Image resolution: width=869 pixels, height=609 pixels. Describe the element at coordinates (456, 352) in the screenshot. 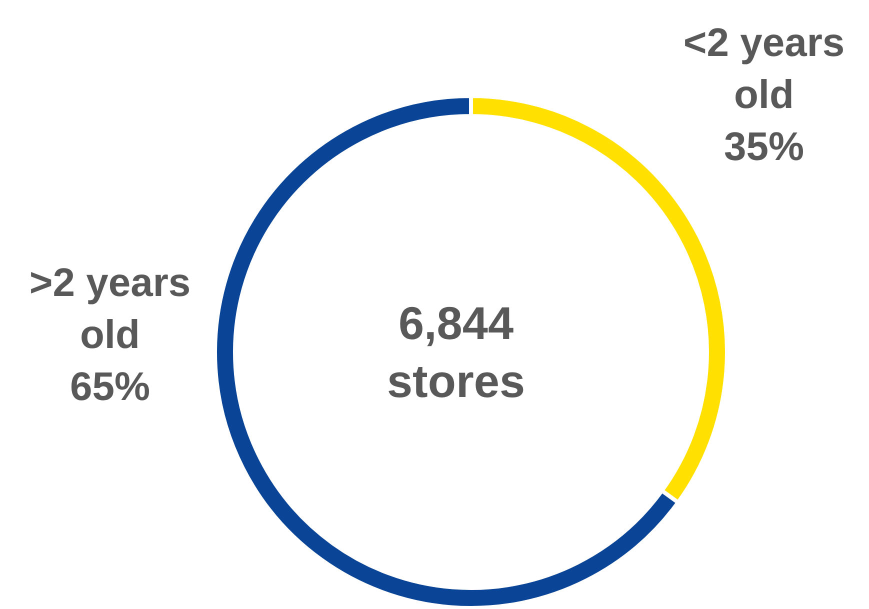

I see `text: 6,844 stores` at that location.